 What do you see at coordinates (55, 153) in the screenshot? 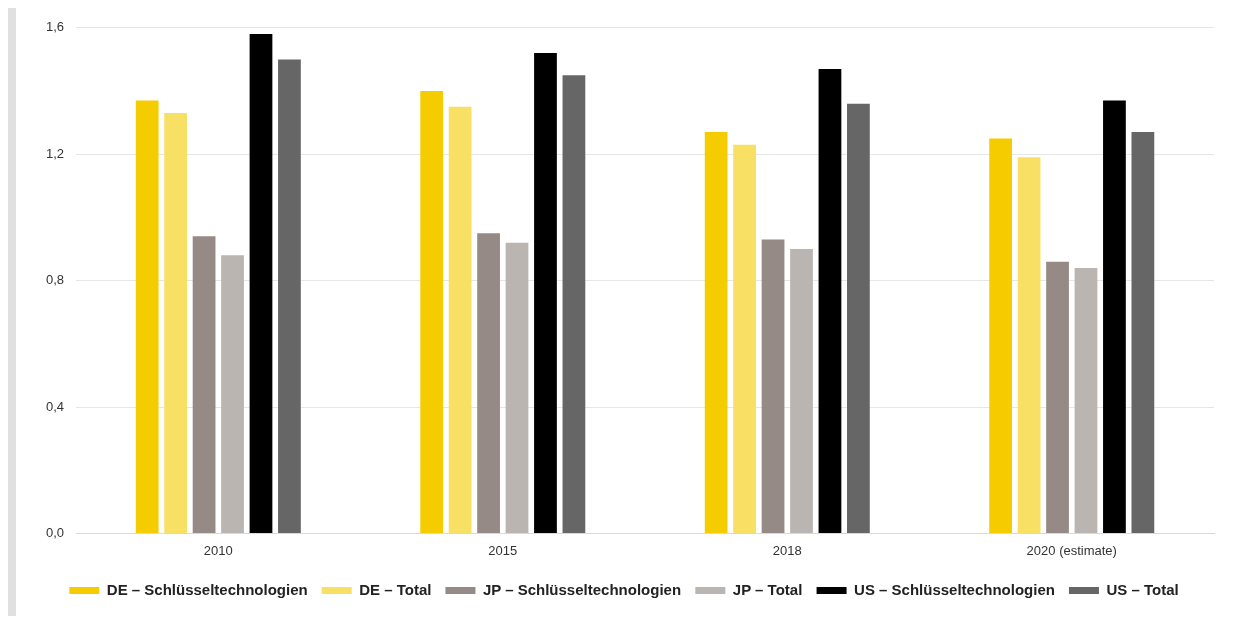
I see `y-tick-label: 1,2` at bounding box center [55, 153].